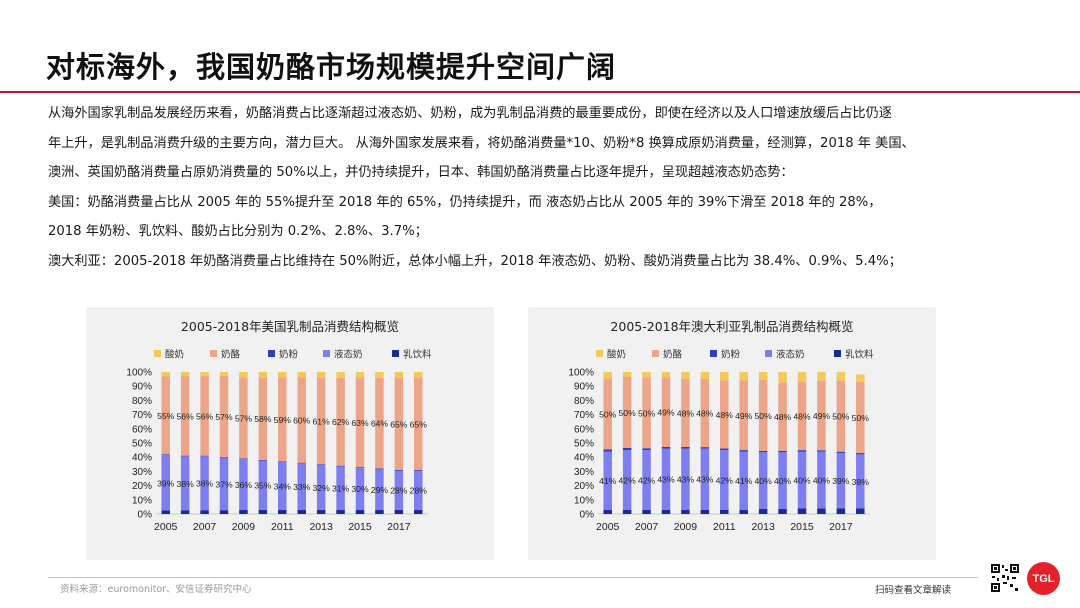 Image resolution: width=1080 pixels, height=608 pixels. Describe the element at coordinates (224, 417) in the screenshot. I see `data-label-cheese: 57%` at that location.